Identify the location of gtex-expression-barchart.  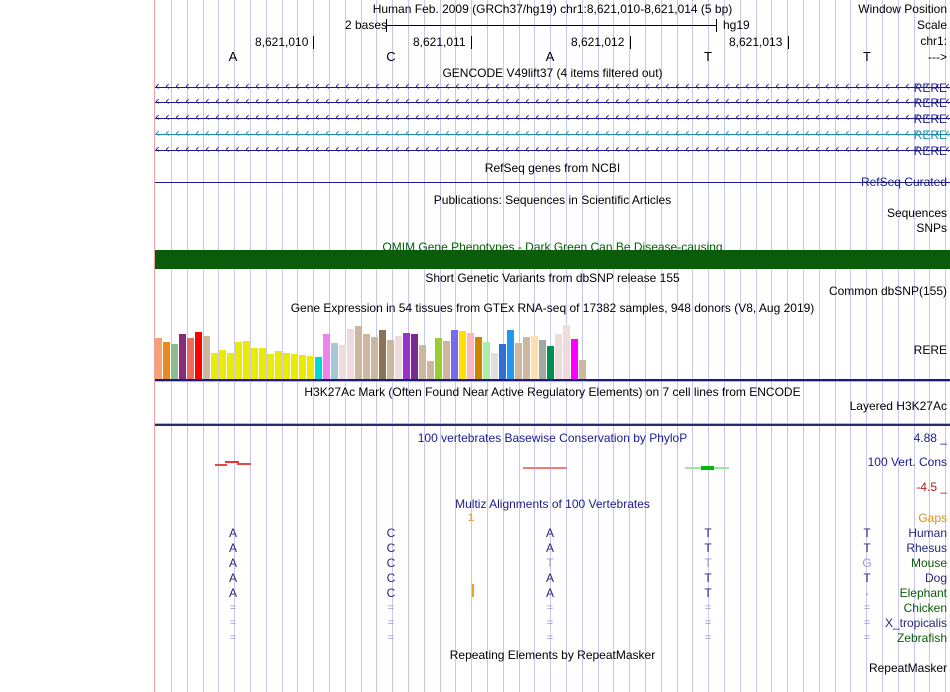
(552, 349).